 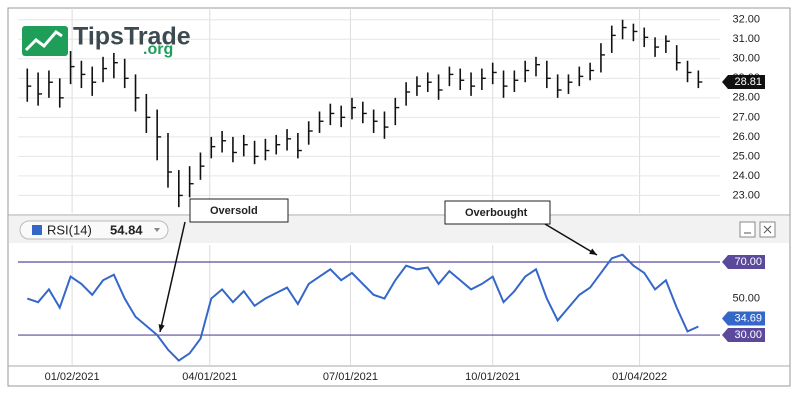 I want to click on rsi-pill, so click(x=94, y=230).